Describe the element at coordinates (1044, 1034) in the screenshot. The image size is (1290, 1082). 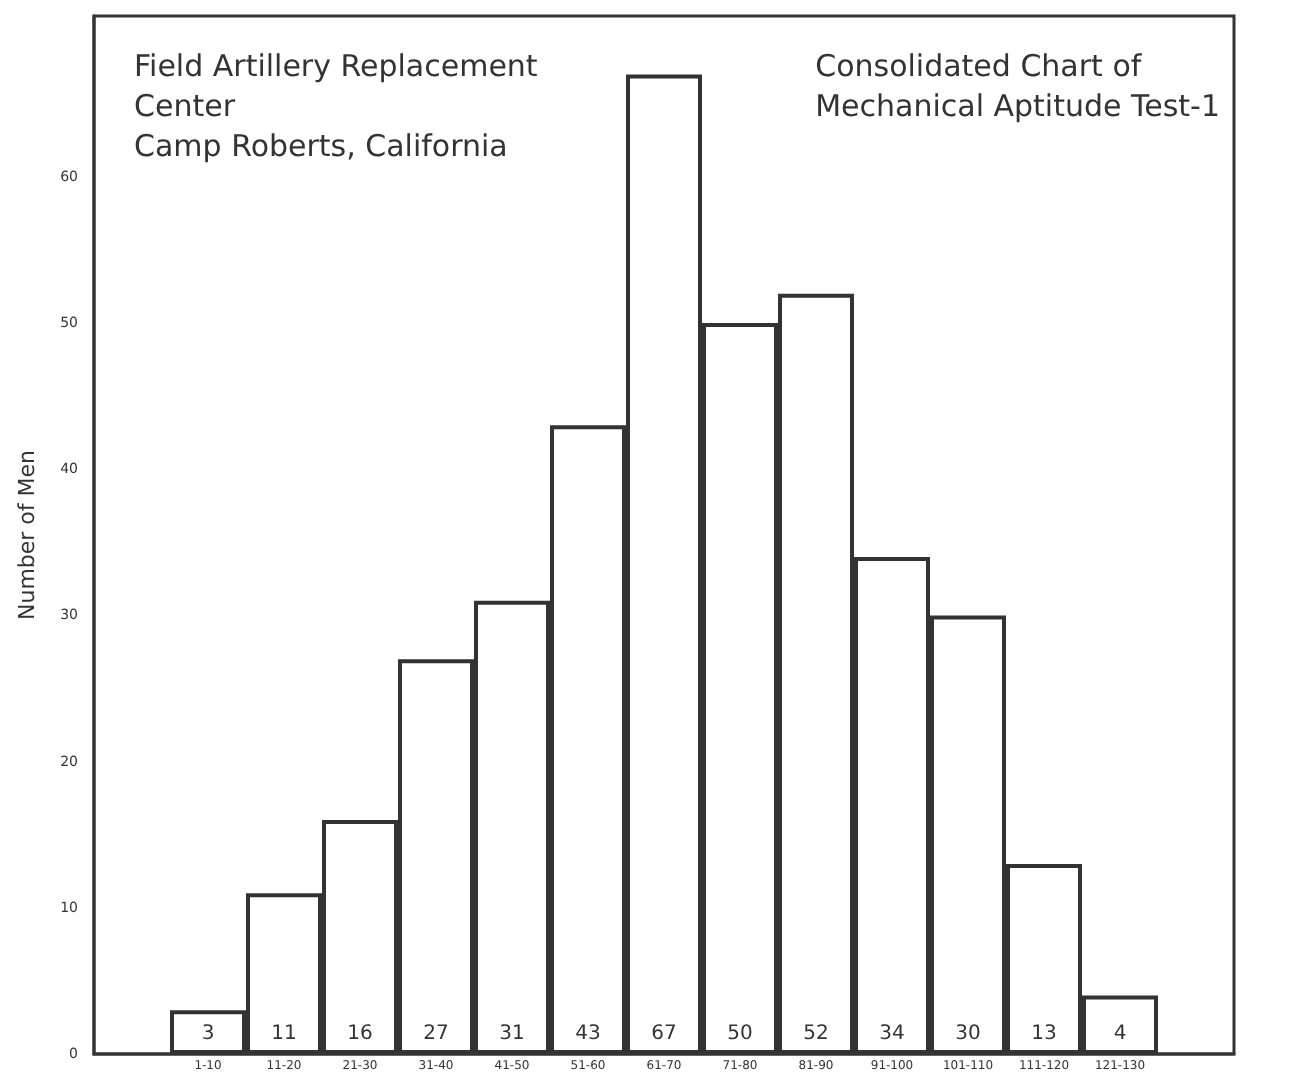
I see `data-label: 13` at that location.